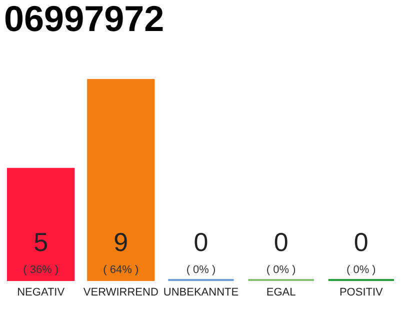 Image resolution: width=410 pixels, height=320 pixels. I want to click on annotation: ( 64% ), so click(121, 270).